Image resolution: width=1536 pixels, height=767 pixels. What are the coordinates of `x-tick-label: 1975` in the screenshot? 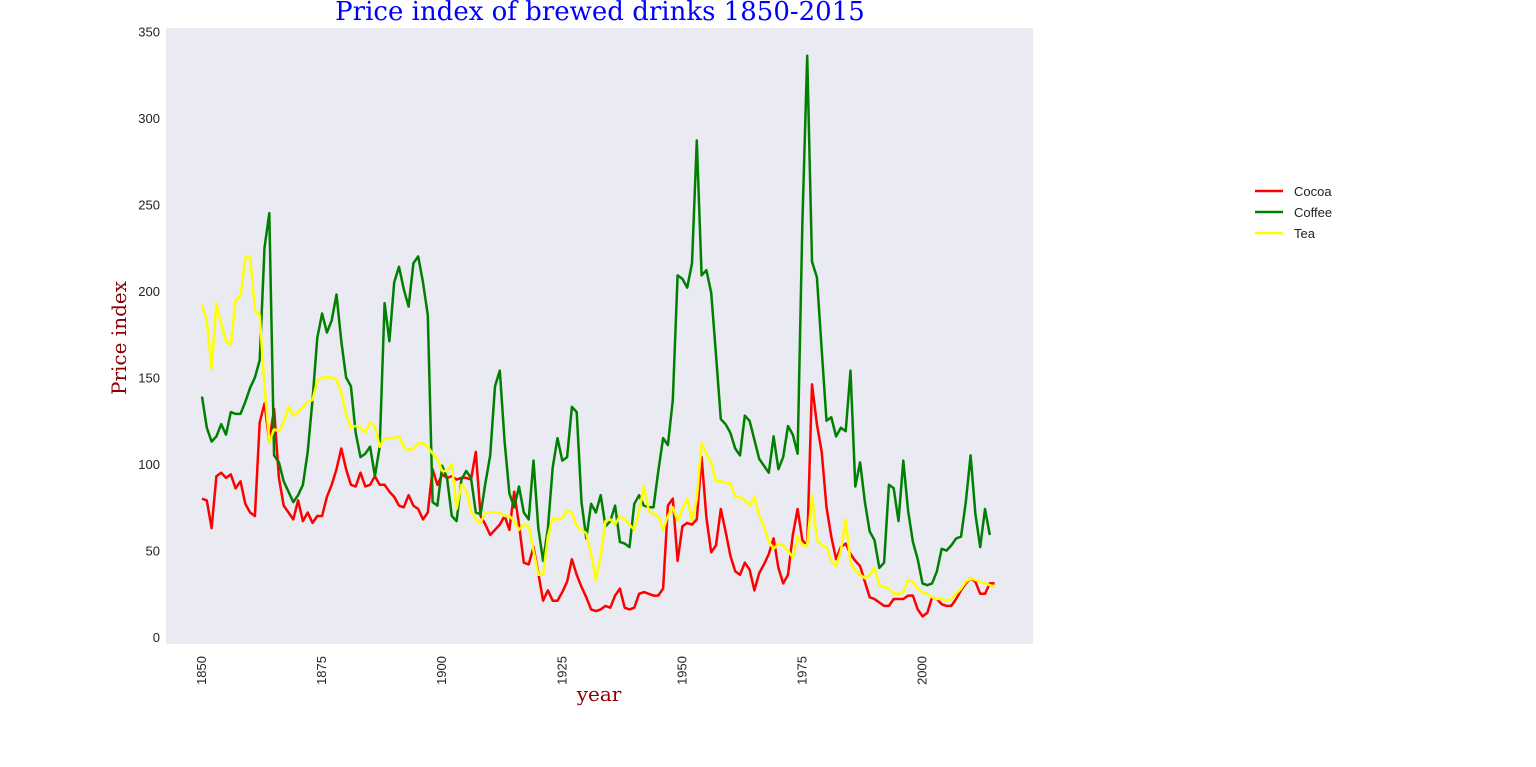 It's located at (801, 670).